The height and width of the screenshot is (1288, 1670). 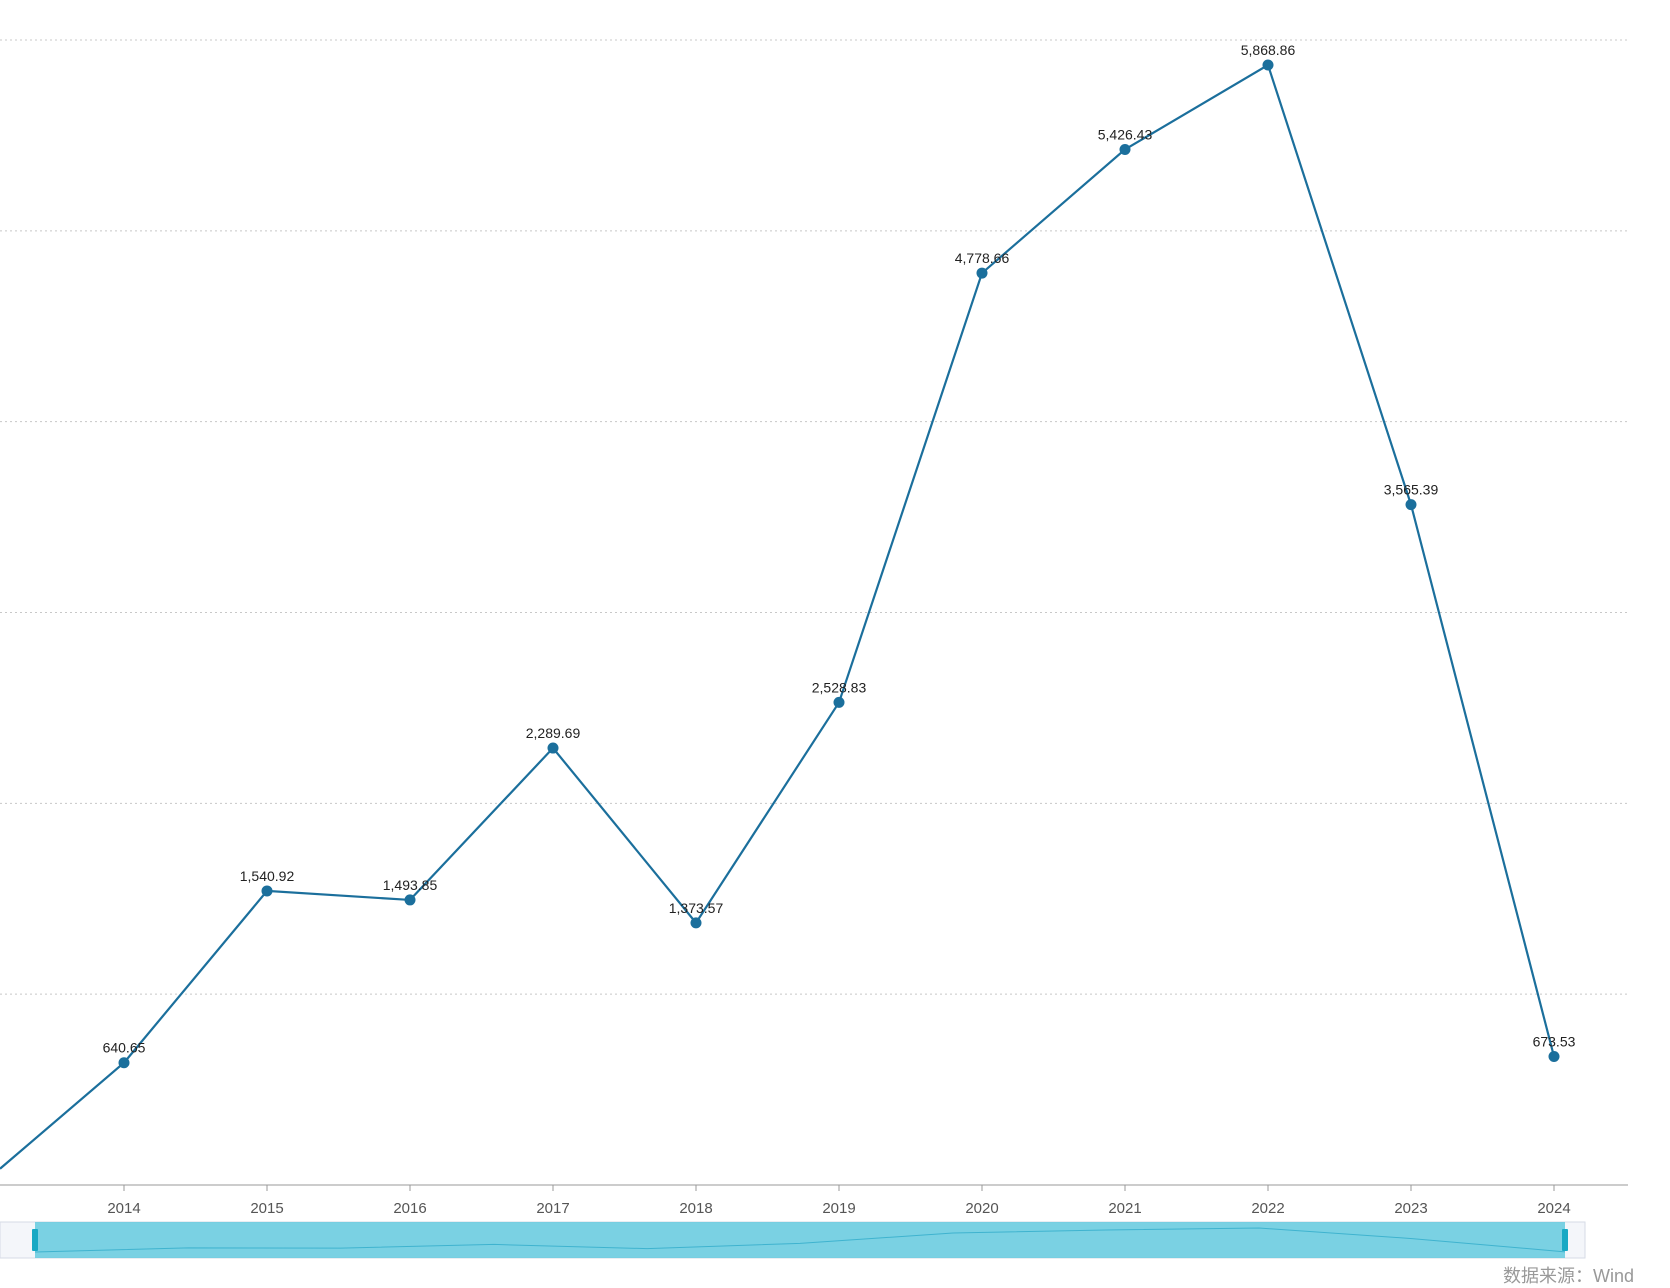 What do you see at coordinates (695, 1208) in the screenshot?
I see `x-tick-label: 2018` at bounding box center [695, 1208].